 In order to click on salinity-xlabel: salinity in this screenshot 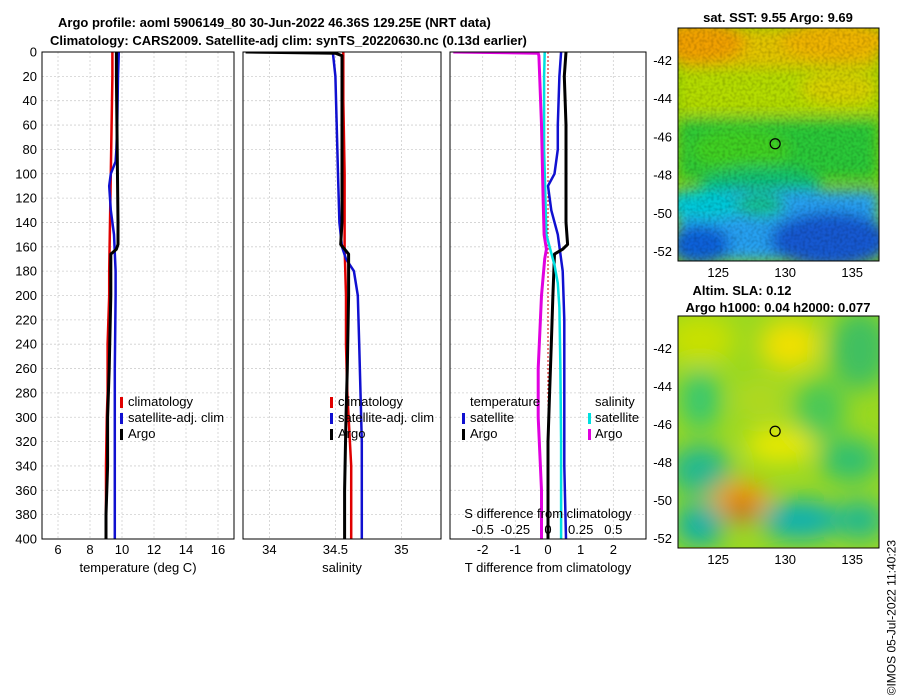, I will do `click(342, 567)`.